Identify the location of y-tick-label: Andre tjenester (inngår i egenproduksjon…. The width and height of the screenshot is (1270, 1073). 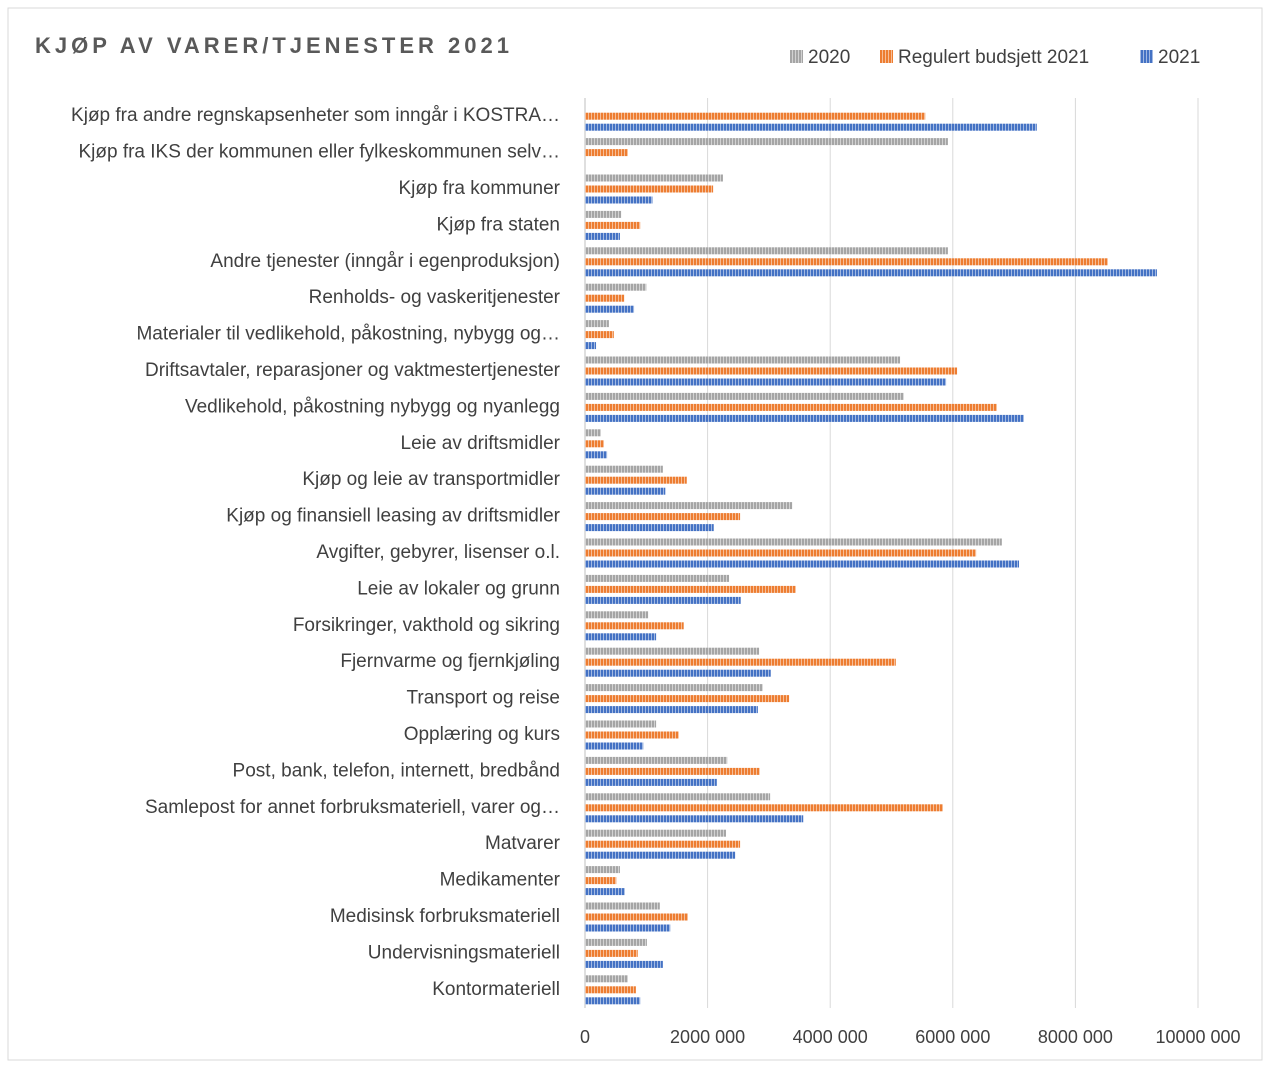
(385, 261).